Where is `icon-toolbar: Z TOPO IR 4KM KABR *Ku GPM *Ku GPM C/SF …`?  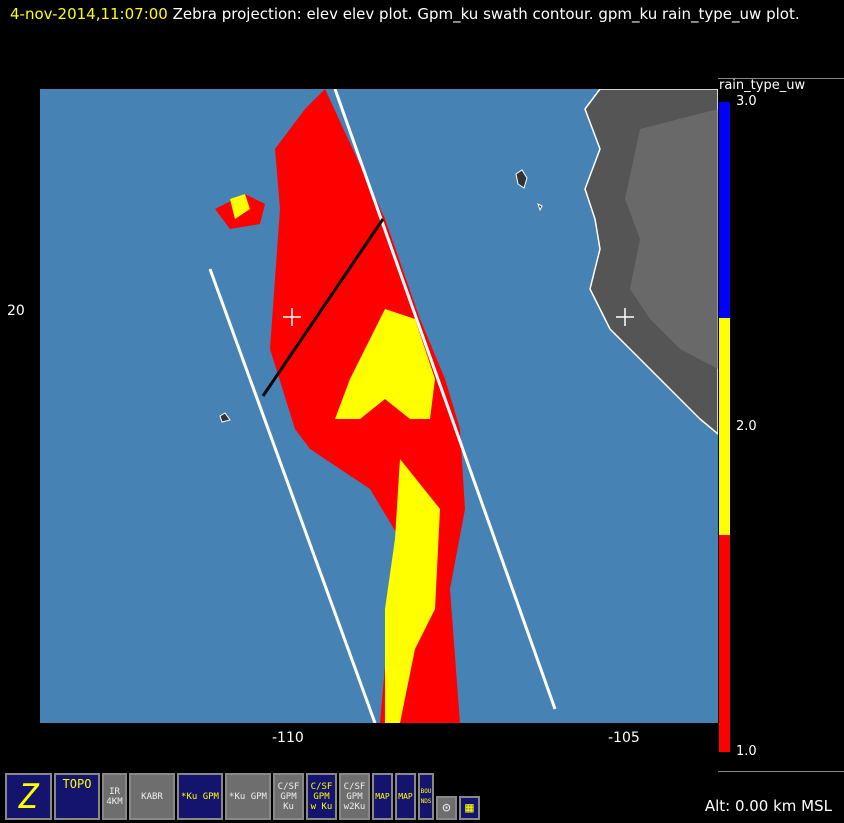
icon-toolbar: Z TOPO IR 4KM KABR *Ku GPM *Ku GPM C/SF … is located at coordinates (242, 796).